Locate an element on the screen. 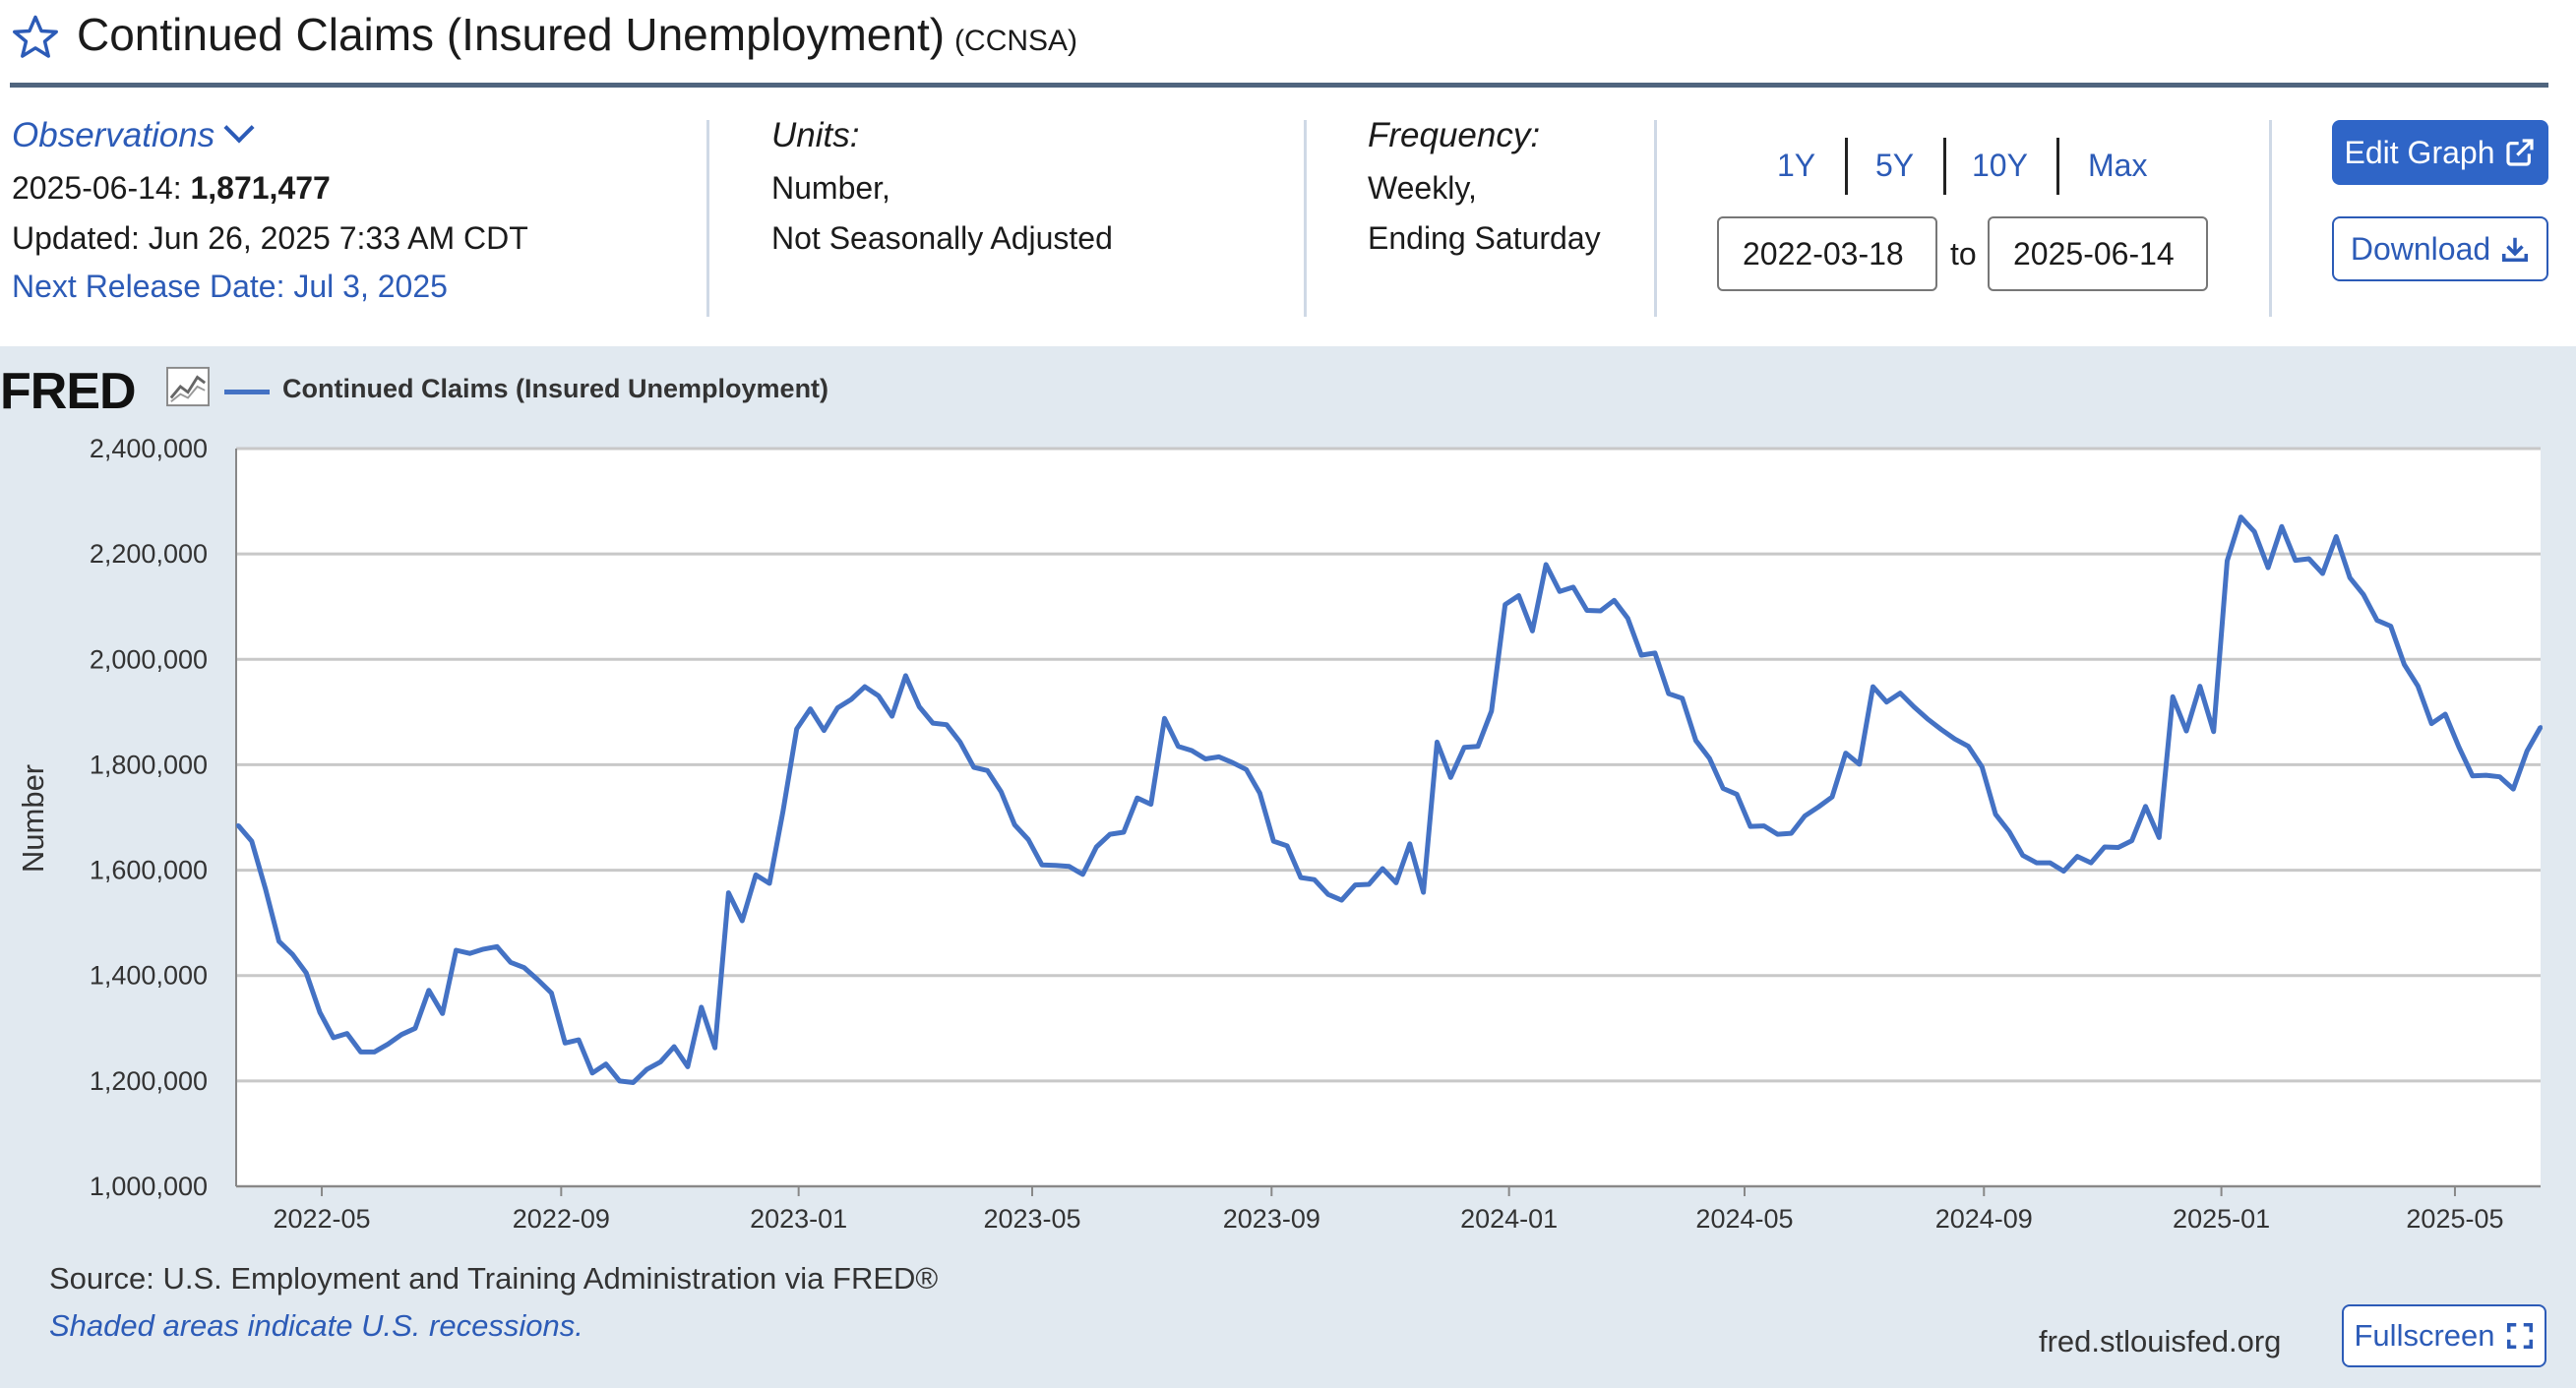 The width and height of the screenshot is (2576, 1388). next-release-link: Next Release Date: Jul 3, 2025 is located at coordinates (230, 286).